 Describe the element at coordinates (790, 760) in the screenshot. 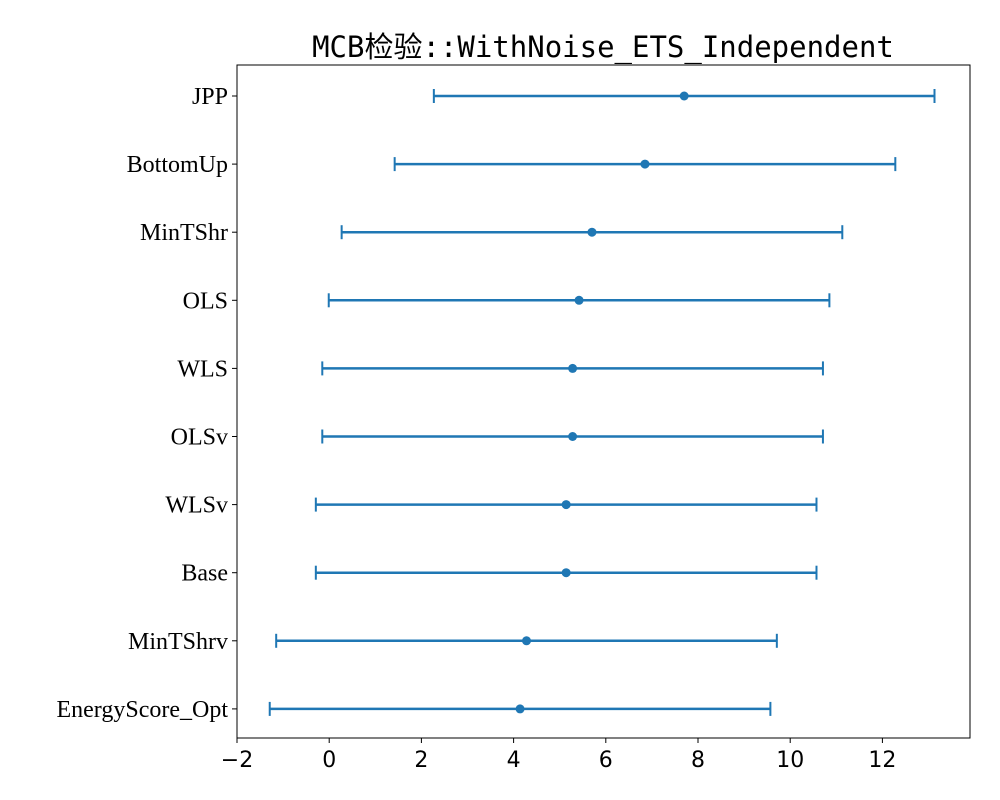

I see `x-tick-label: 10` at that location.